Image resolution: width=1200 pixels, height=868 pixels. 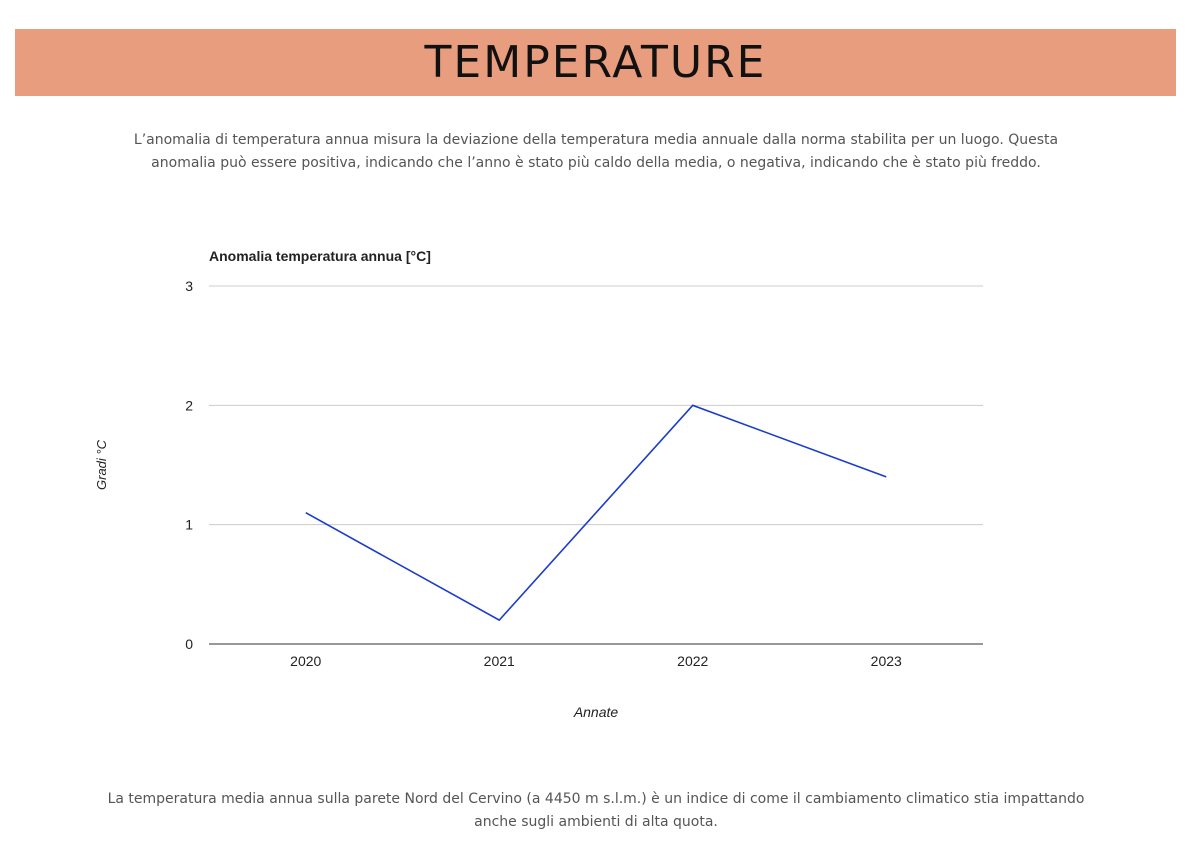 I want to click on x-axis-label: Annate, so click(x=596, y=712).